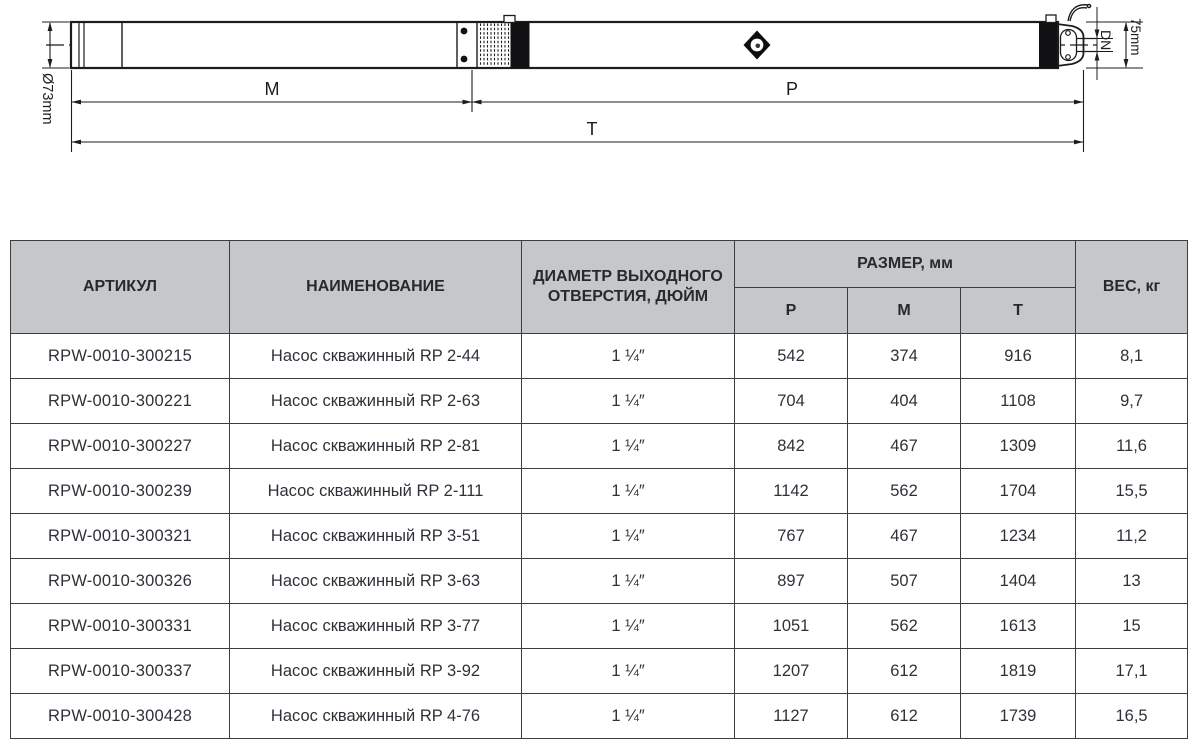 The image size is (1197, 741). I want to click on discharge-block, so click(1048, 45).